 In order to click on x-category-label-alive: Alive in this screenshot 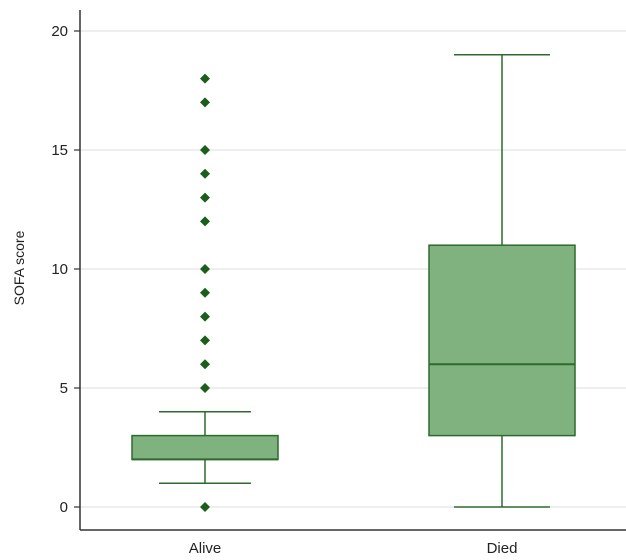, I will do `click(205, 548)`.